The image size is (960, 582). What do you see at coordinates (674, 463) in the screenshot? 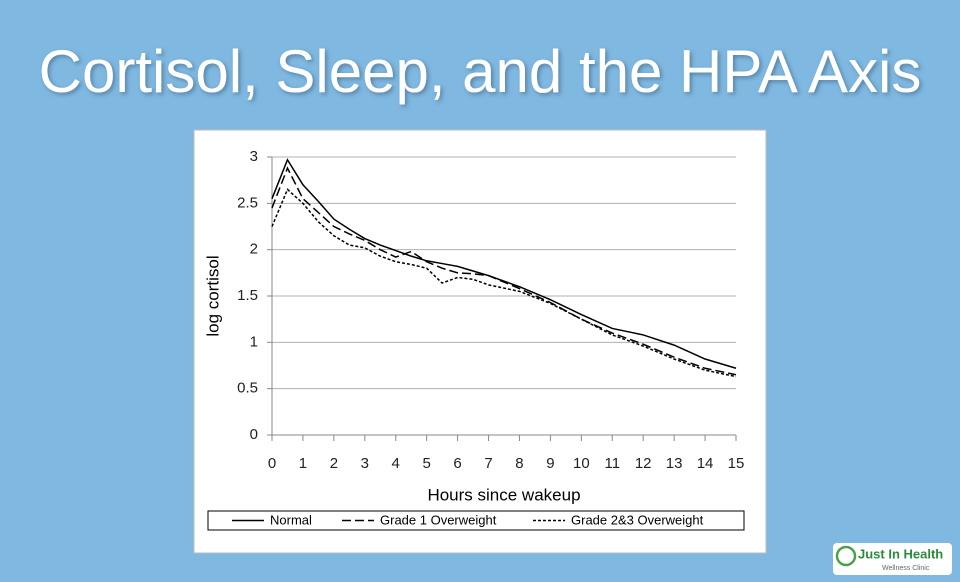
I see `x-tick-label: 13` at bounding box center [674, 463].